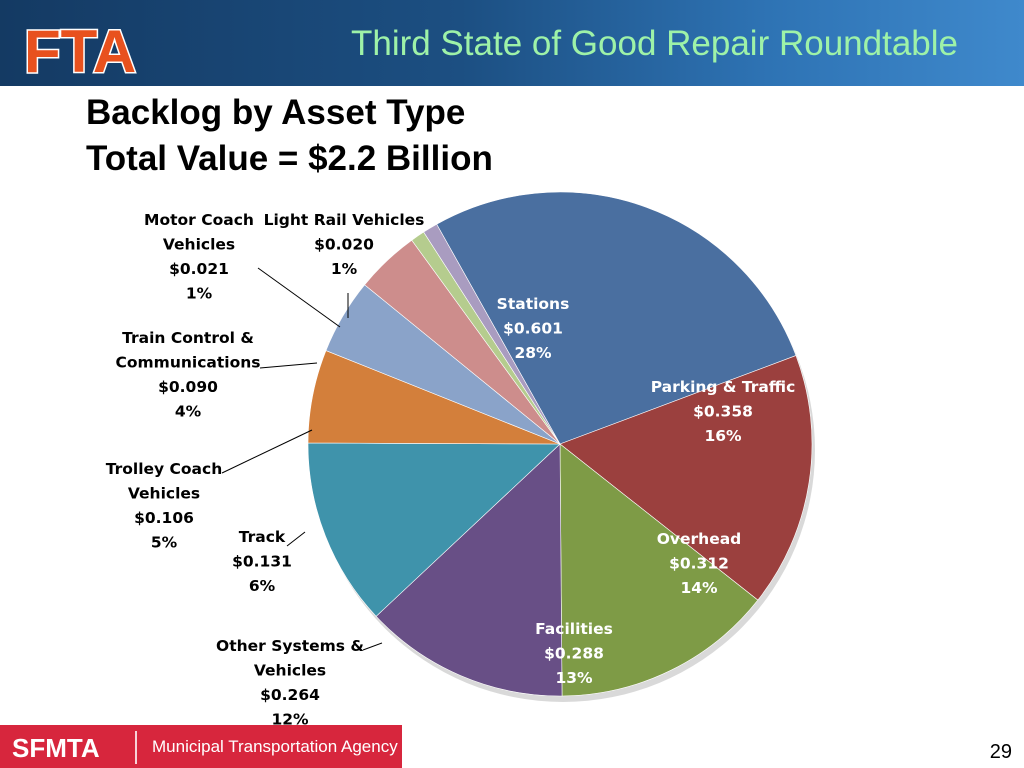 The width and height of the screenshot is (1024, 768). What do you see at coordinates (699, 539) in the screenshot?
I see `slice-label-line: Overhead` at bounding box center [699, 539].